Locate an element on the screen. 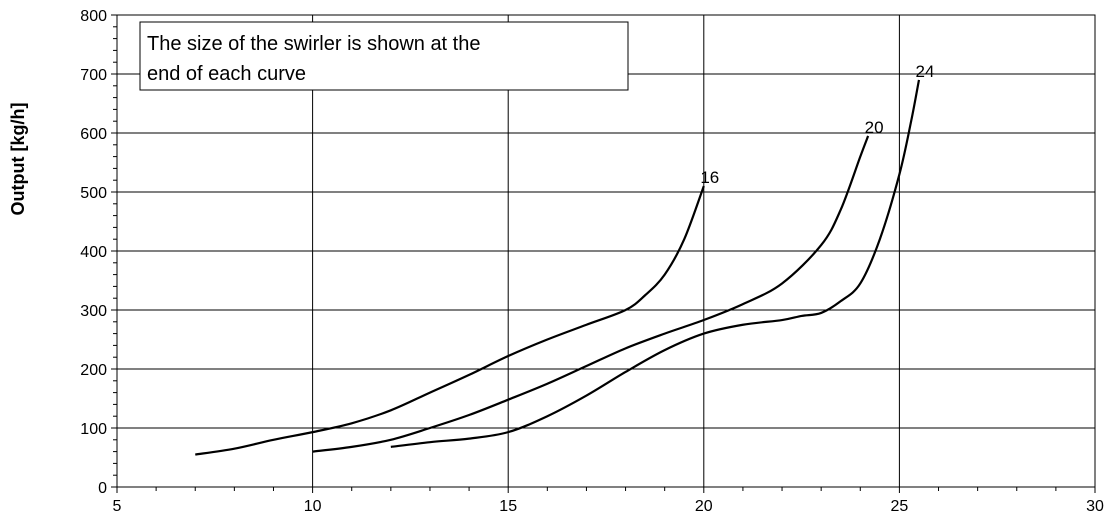  annotation-rect is located at coordinates (384, 56).